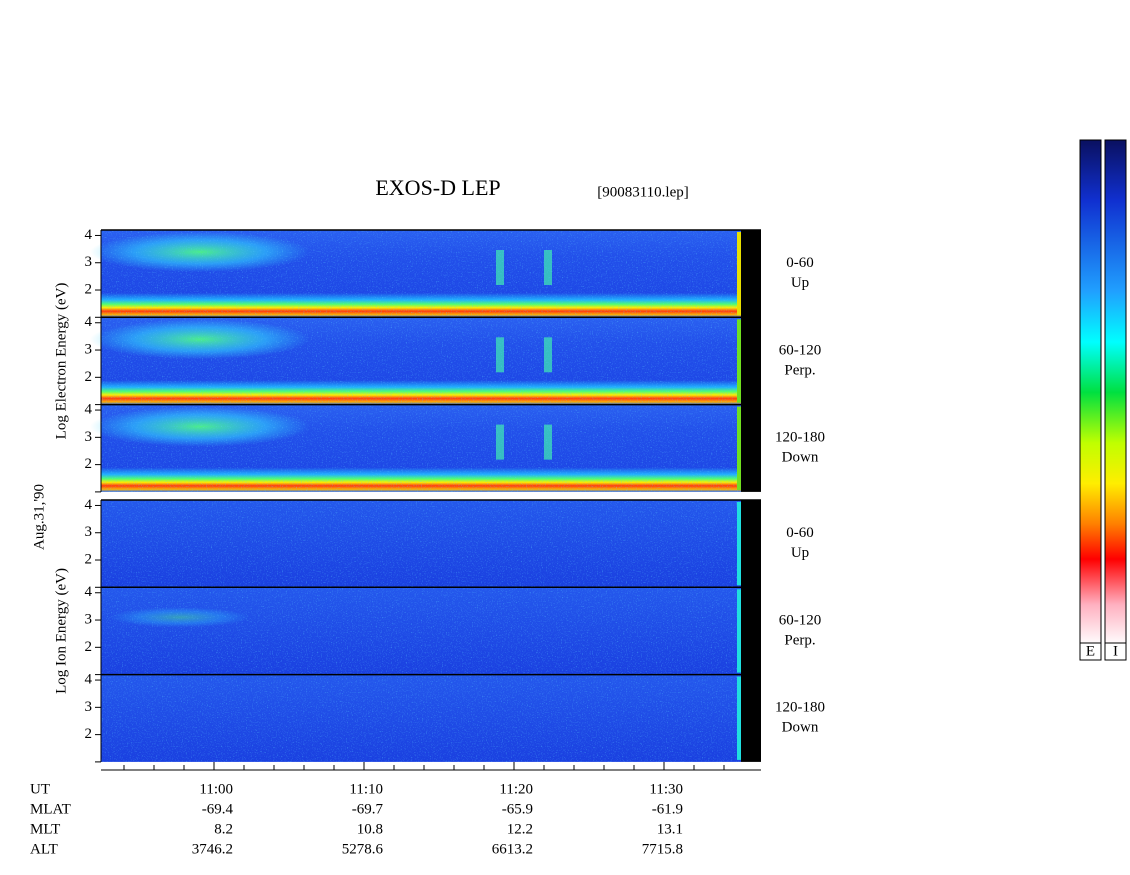  Describe the element at coordinates (516, 789) in the screenshot. I see `ut-value: 11:20` at that location.